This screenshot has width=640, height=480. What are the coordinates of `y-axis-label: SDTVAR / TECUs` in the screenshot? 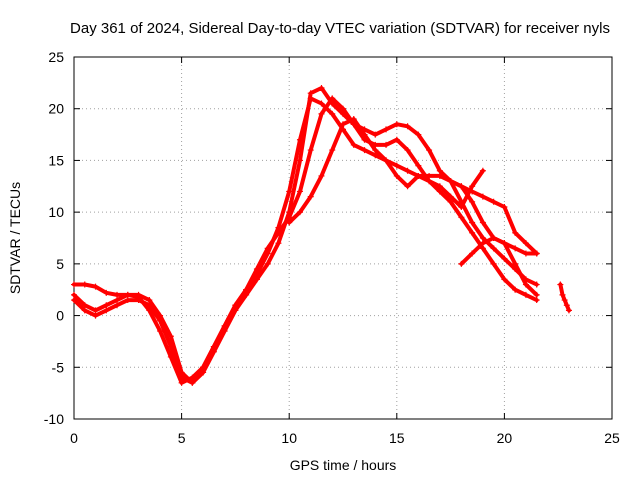 It's located at (15, 238).